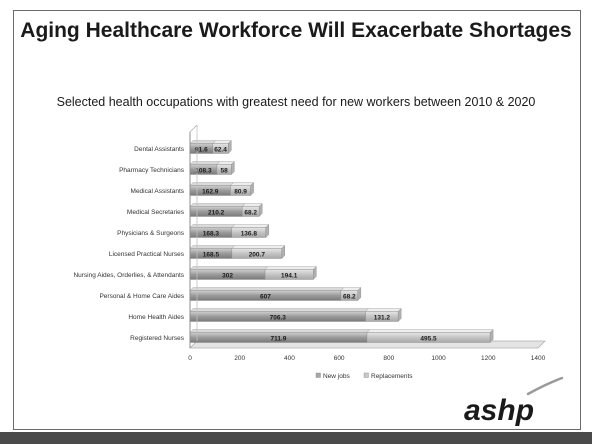  Describe the element at coordinates (151, 233) in the screenshot. I see `category-label: Physicians & Surgeons` at that location.